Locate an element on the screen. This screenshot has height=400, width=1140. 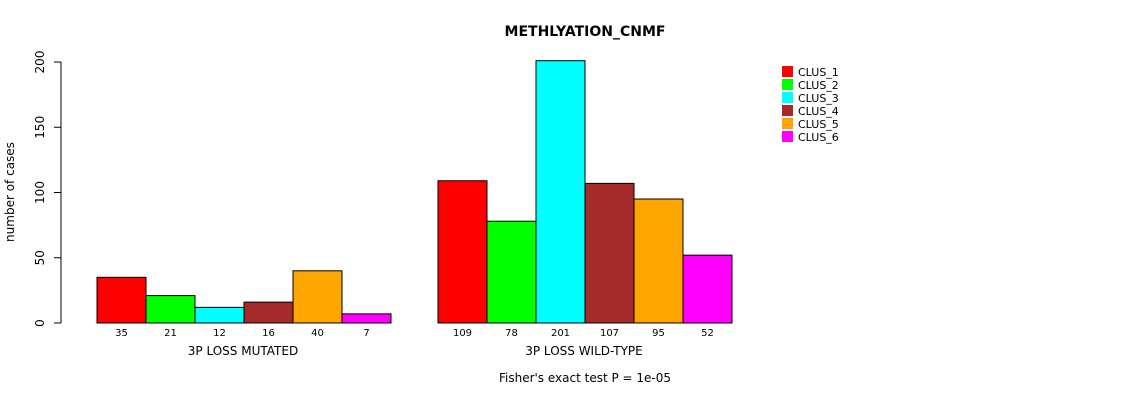
bar-value-label: 95 is located at coordinates (658, 333).